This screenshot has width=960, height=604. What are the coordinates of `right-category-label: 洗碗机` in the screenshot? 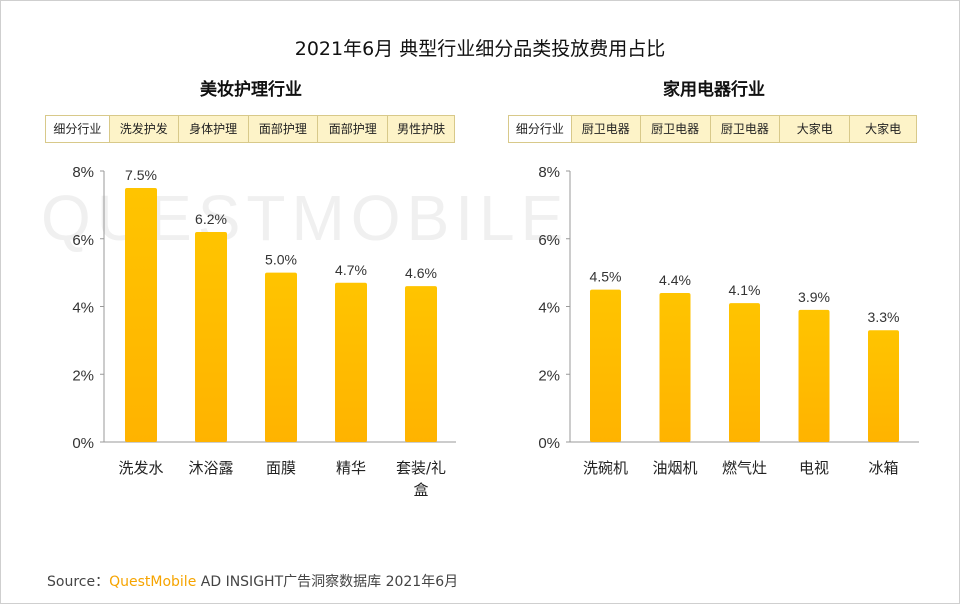 It's located at (605, 468).